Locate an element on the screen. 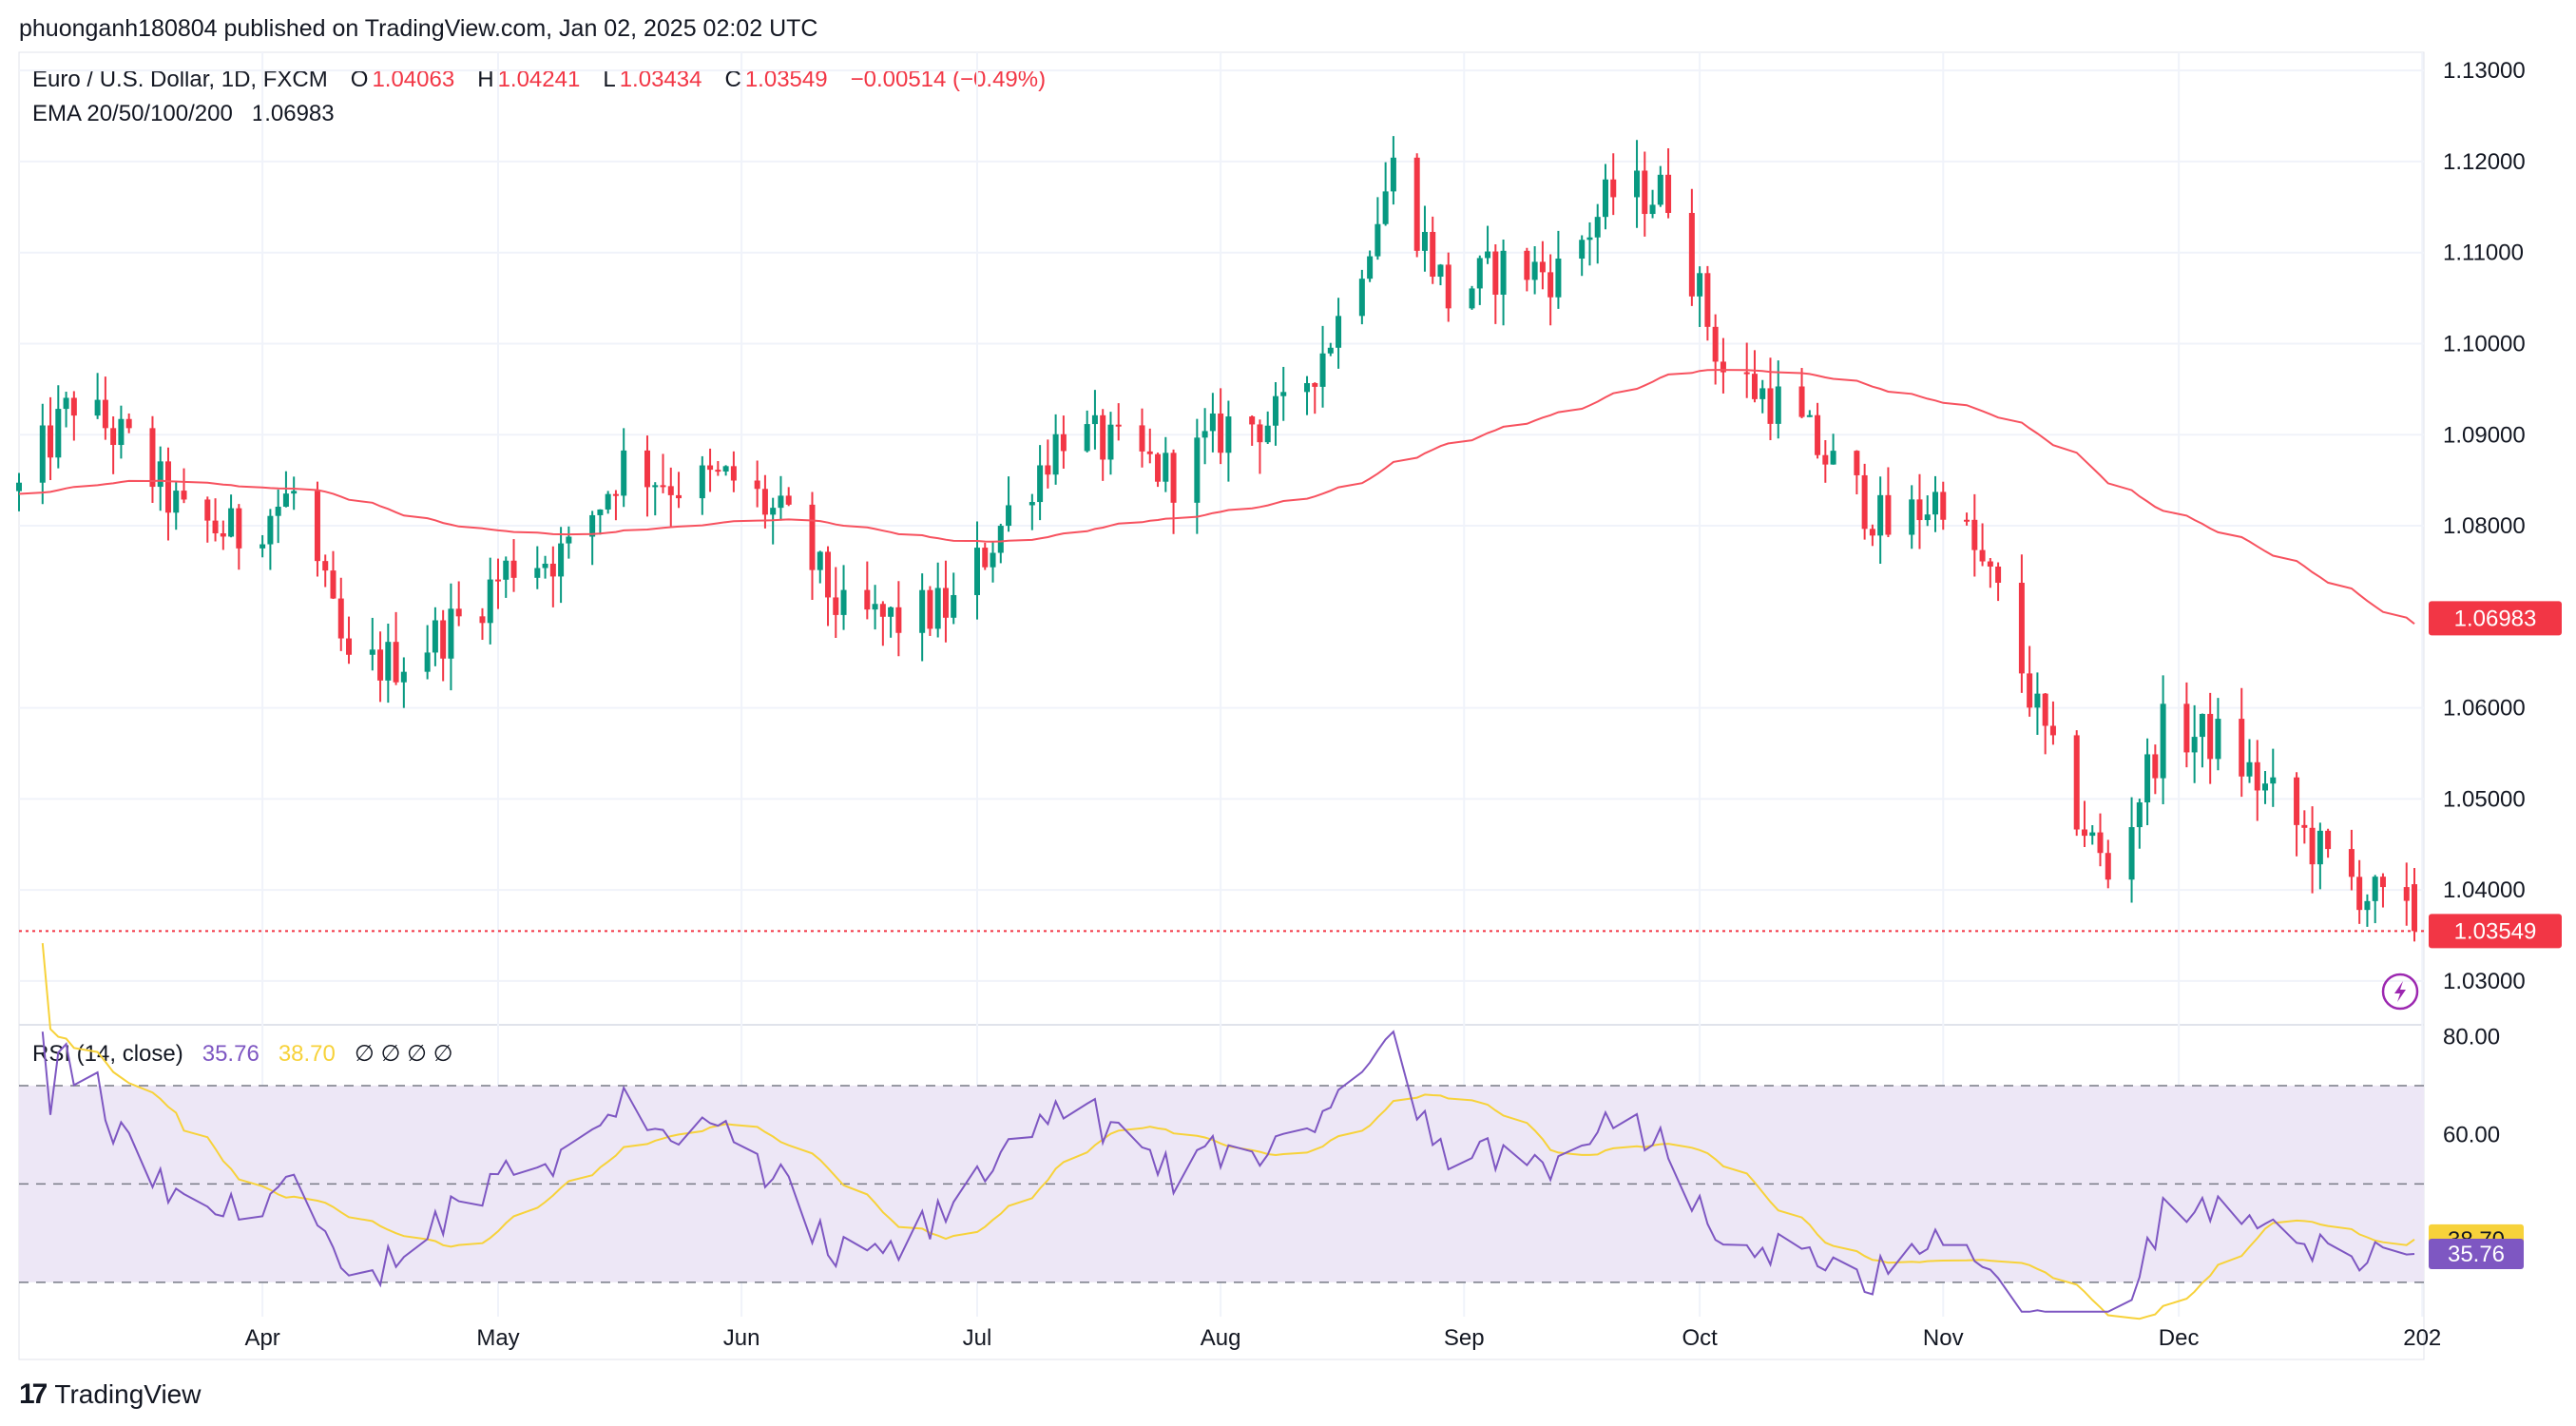 This screenshot has height=1426, width=2576. rsi-badge-text: 35.76 is located at coordinates (2476, 1254).